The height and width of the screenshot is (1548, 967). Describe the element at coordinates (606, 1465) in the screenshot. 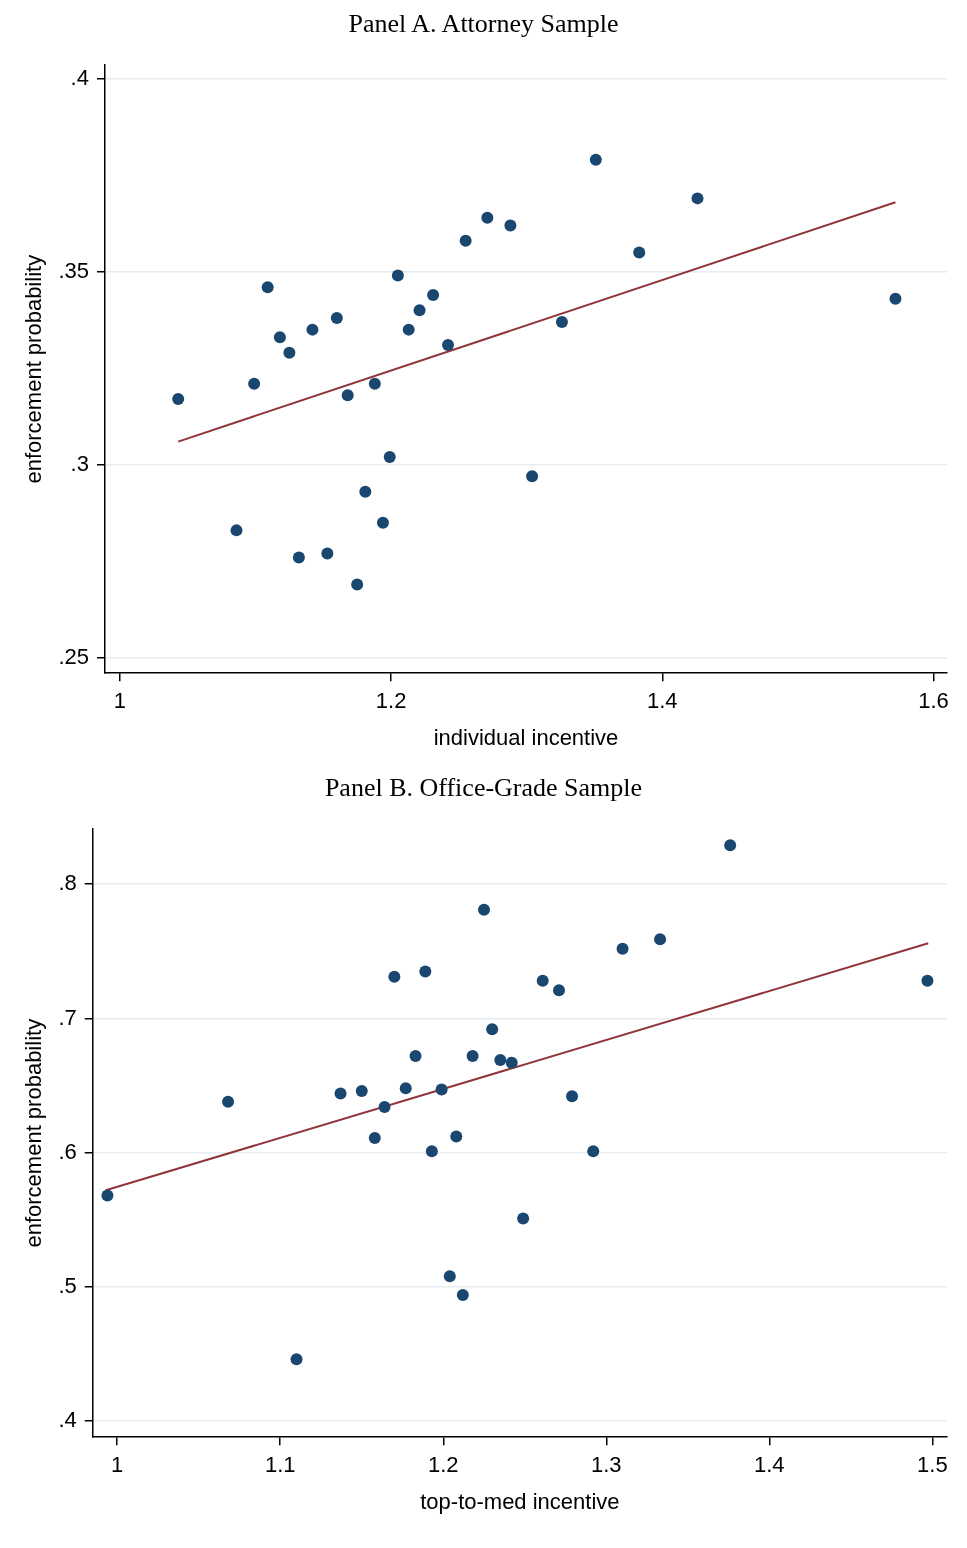

I see `x-tick-label: 1.3` at that location.